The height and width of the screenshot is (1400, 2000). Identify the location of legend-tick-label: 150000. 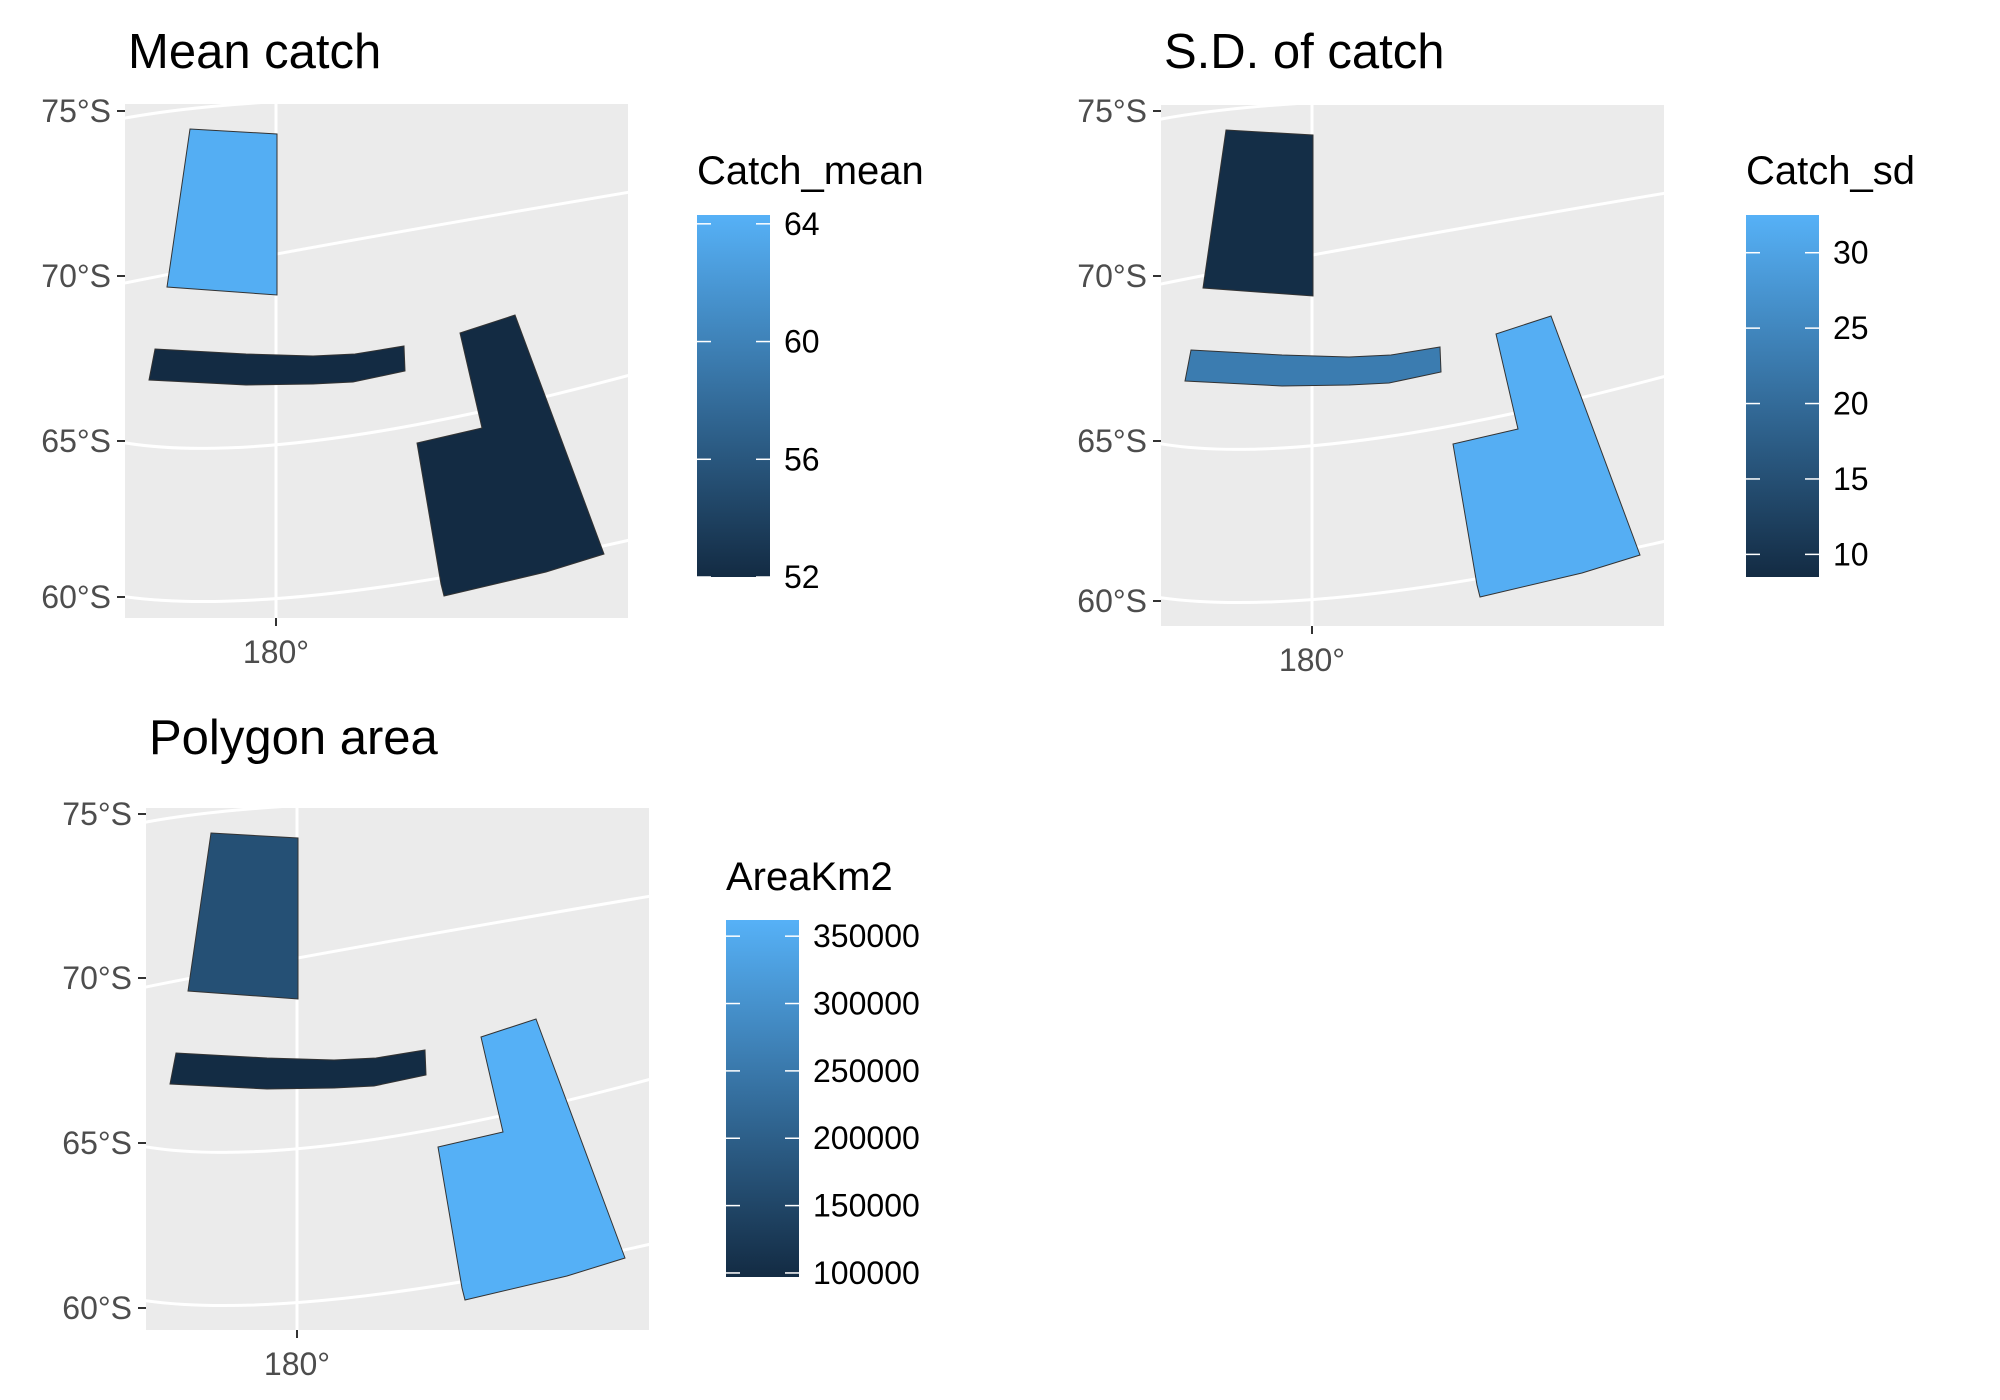
(866, 1206).